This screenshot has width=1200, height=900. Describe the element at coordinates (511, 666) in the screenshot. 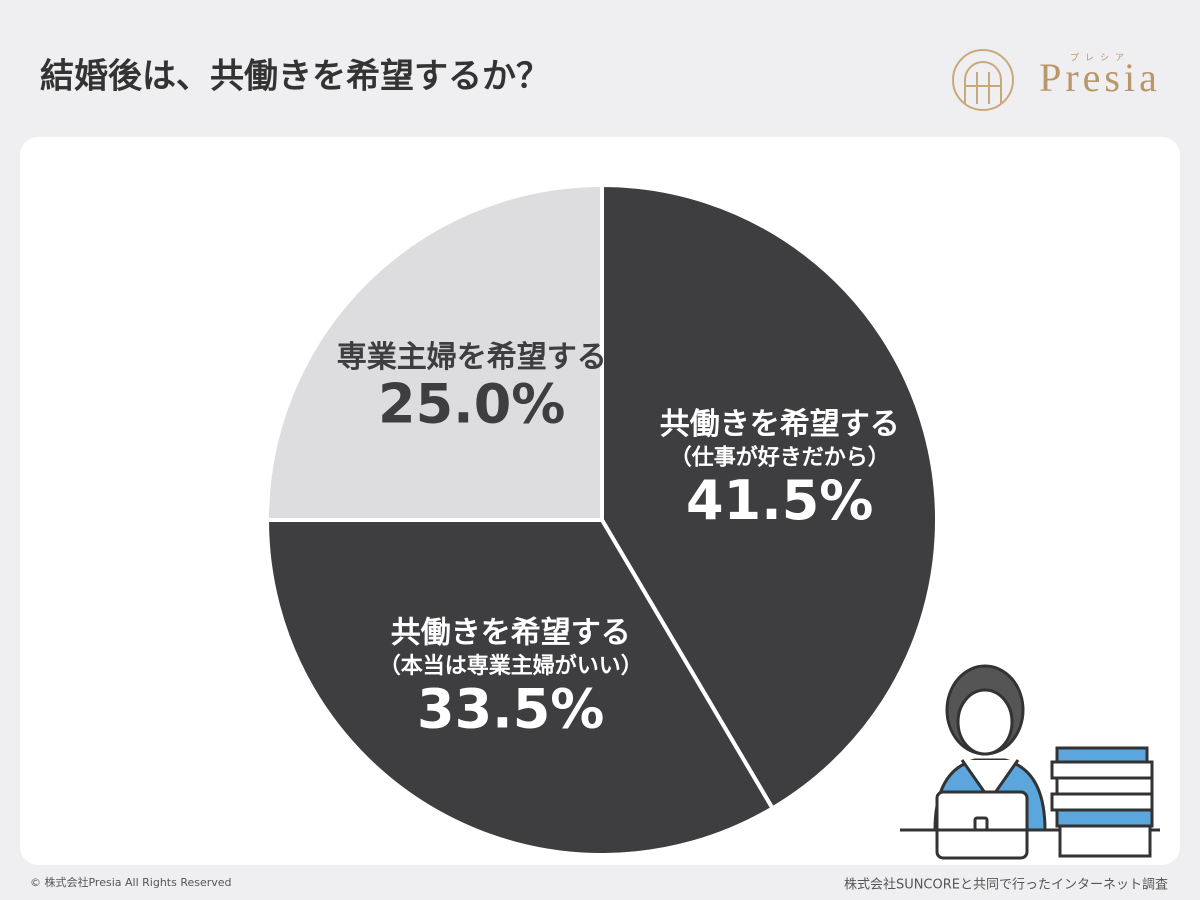

I see `slice-sublabel: （本当は専業主婦がいい）` at that location.